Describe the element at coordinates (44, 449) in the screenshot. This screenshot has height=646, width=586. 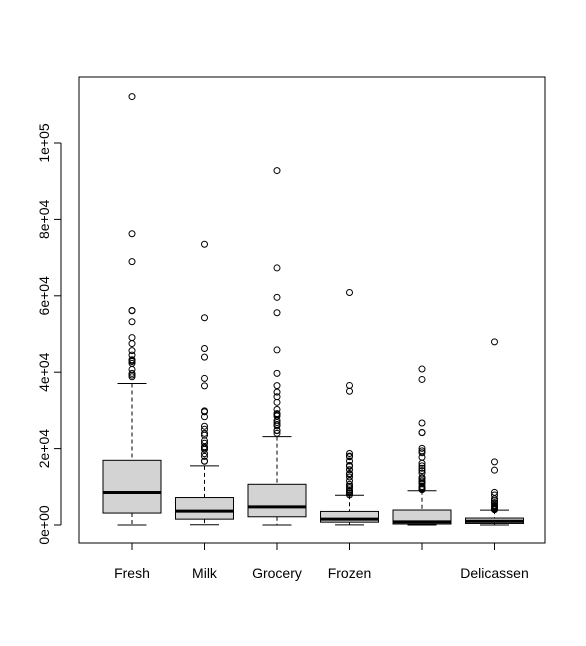
I see `y-tick-label: 2e+04` at that location.